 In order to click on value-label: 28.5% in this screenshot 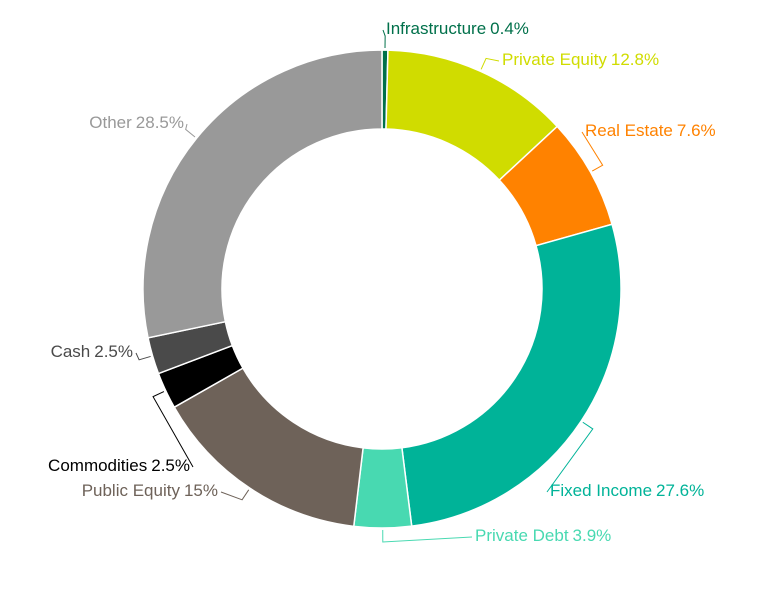, I will do `click(160, 122)`.